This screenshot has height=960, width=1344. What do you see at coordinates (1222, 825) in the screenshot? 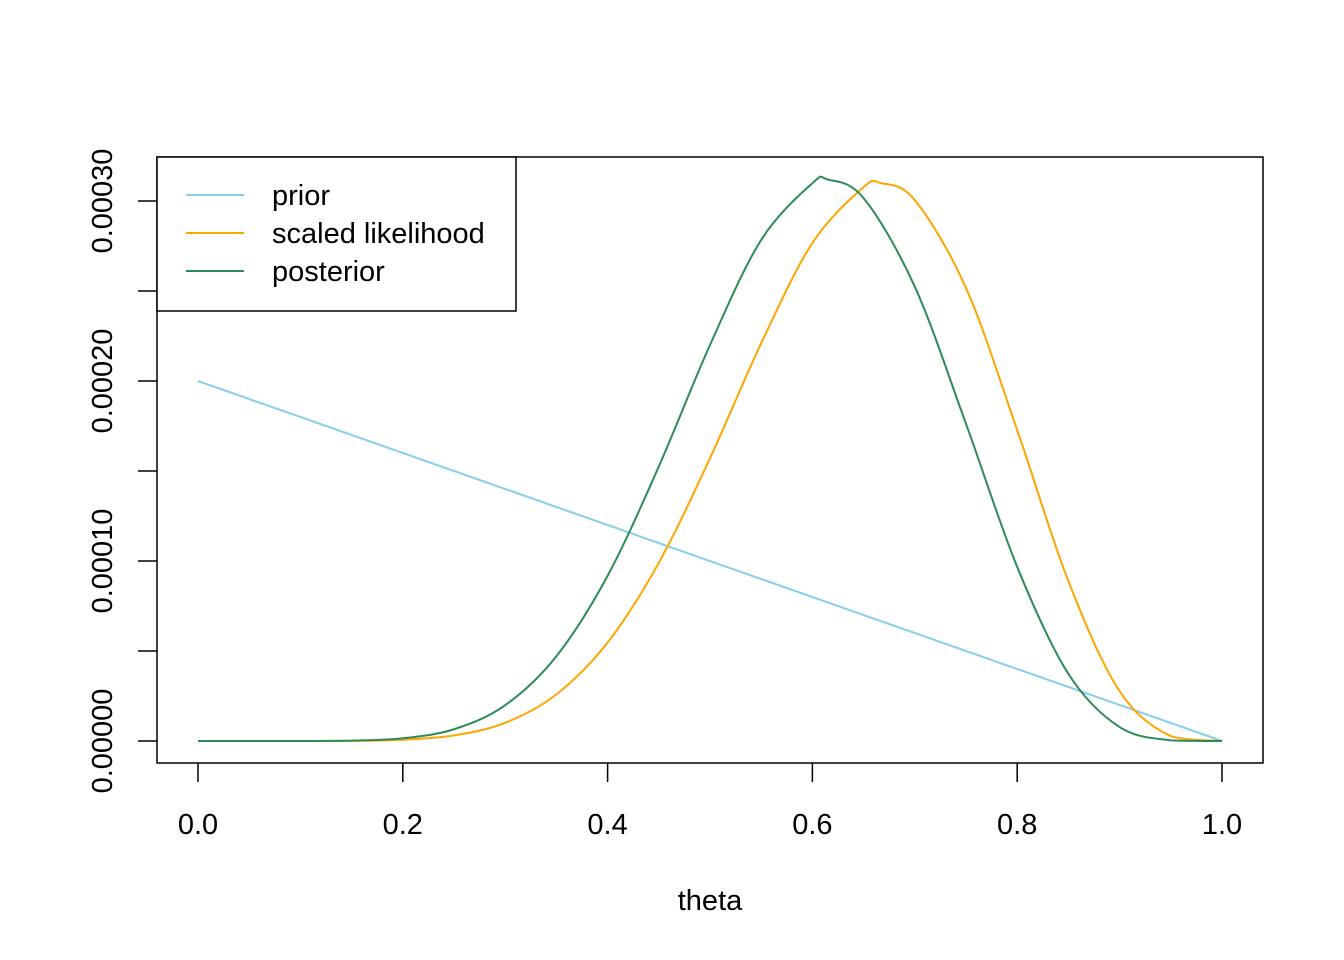
I see `x-tick-label: 1.0` at bounding box center [1222, 825].